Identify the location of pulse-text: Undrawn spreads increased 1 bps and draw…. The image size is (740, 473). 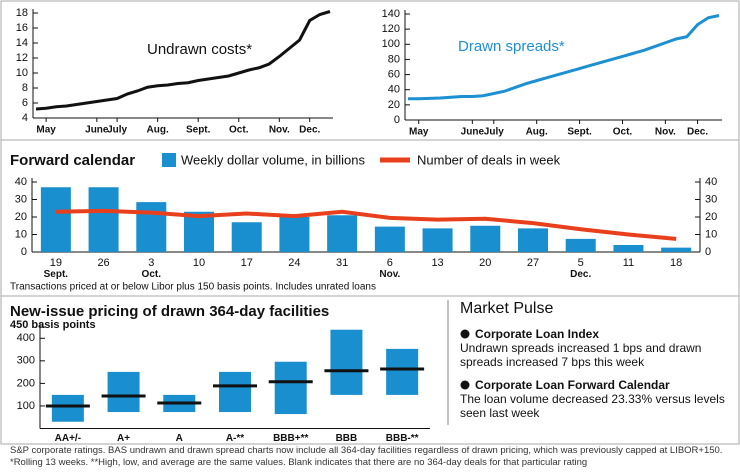
(581, 355).